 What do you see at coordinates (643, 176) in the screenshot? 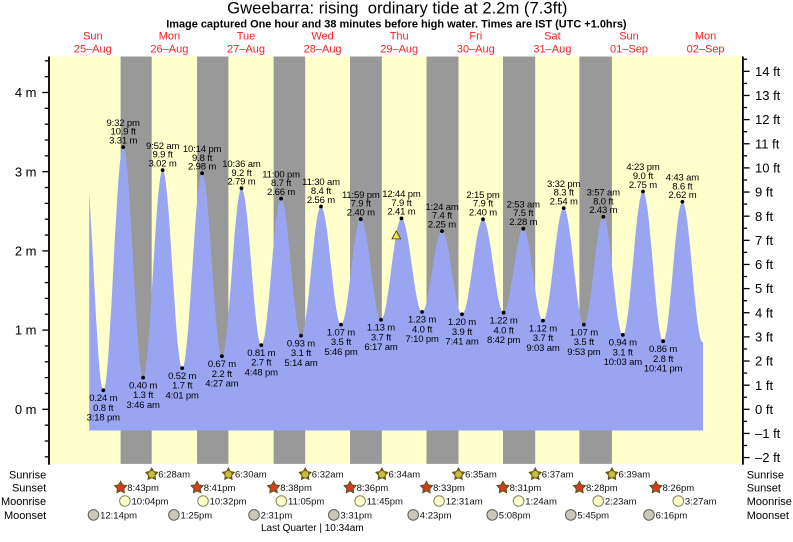
I see `svg-text: 9.0 ft` at bounding box center [643, 176].